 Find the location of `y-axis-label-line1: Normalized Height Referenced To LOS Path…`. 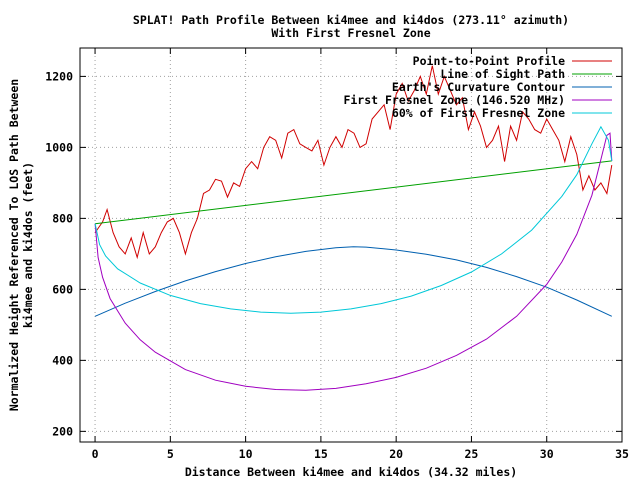

y-axis-label-line1: Normalized Height Referenced To LOS Path… is located at coordinates (14, 245).